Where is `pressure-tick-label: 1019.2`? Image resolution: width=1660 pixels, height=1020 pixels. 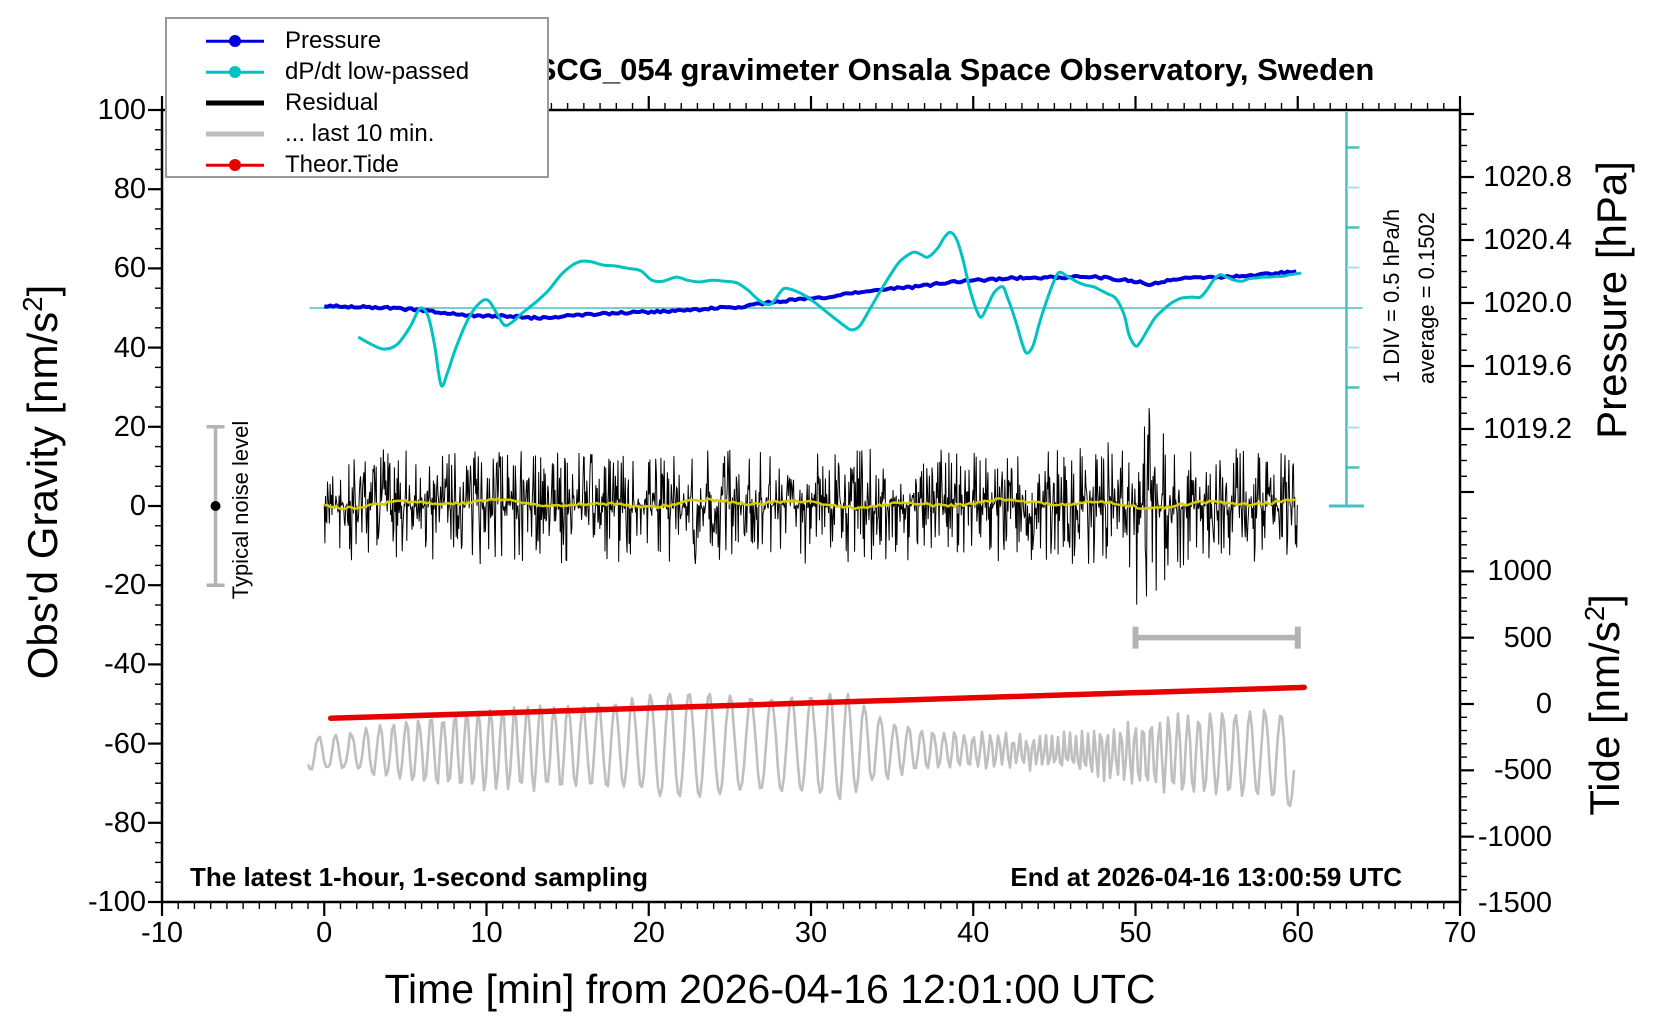
pressure-tick-label: 1019.2 is located at coordinates (1527, 429).